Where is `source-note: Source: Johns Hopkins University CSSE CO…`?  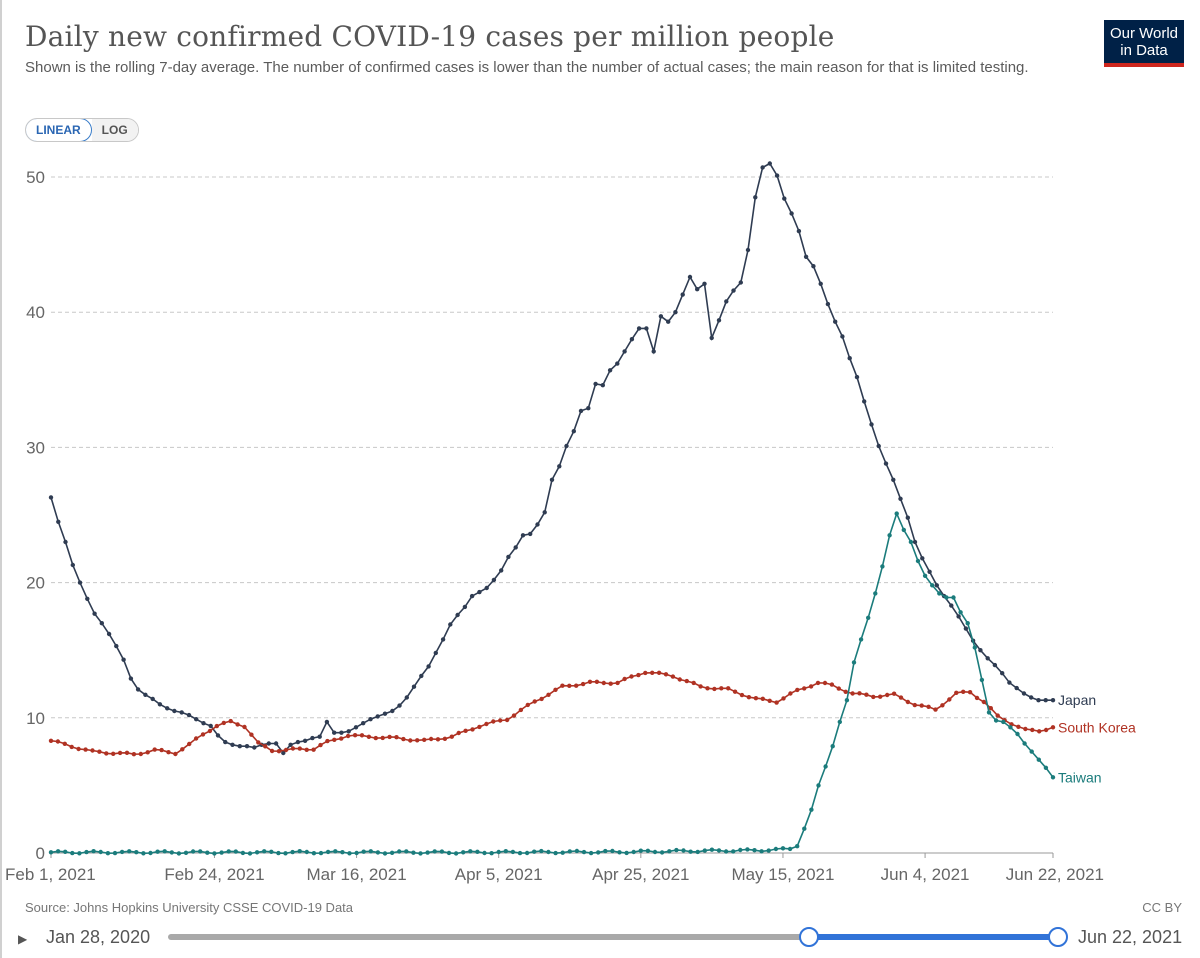 source-note: Source: Johns Hopkins University CSSE CO… is located at coordinates (189, 907).